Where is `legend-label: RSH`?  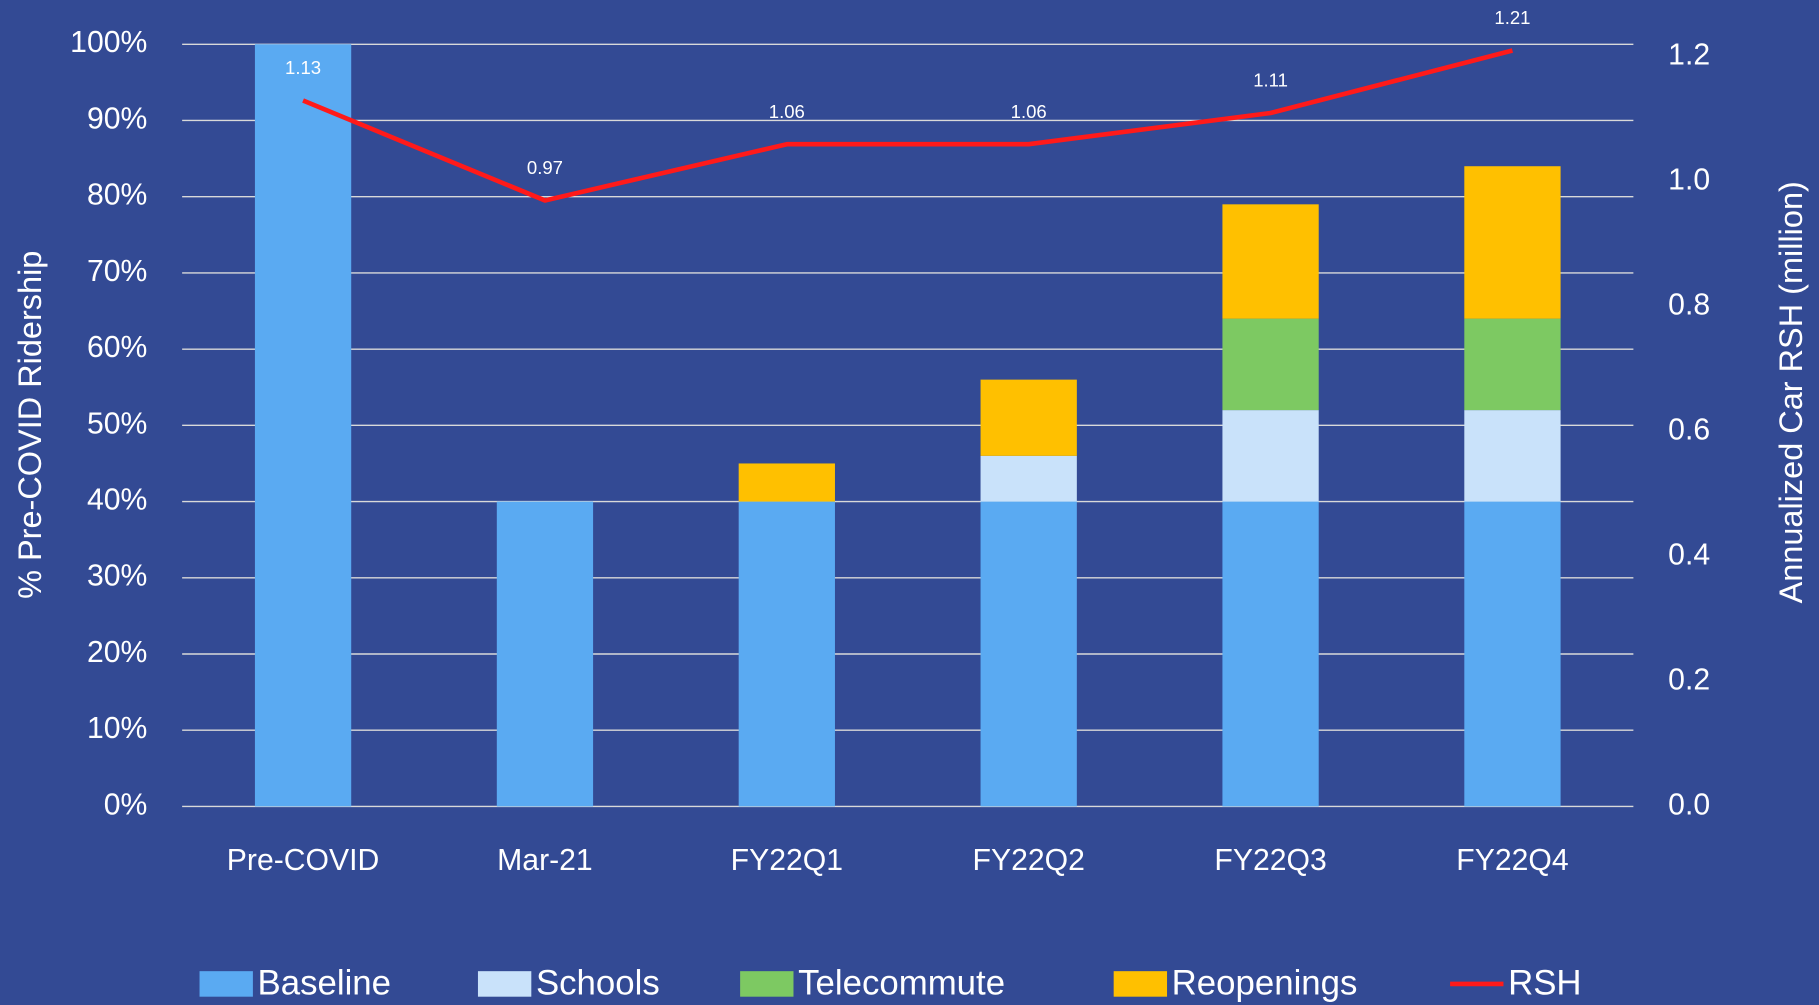 legend-label: RSH is located at coordinates (1544, 982).